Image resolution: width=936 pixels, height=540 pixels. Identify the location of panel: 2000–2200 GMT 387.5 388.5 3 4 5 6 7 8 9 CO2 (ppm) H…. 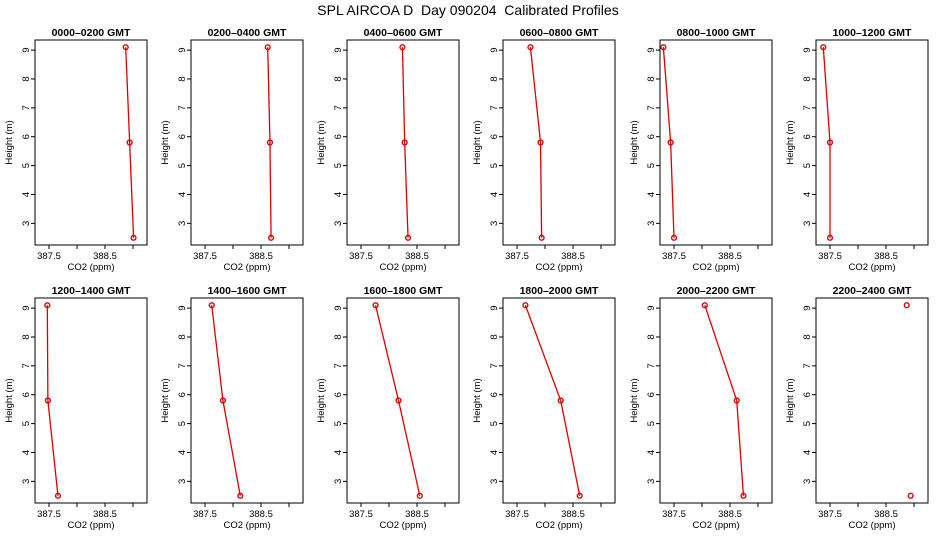
(701, 408).